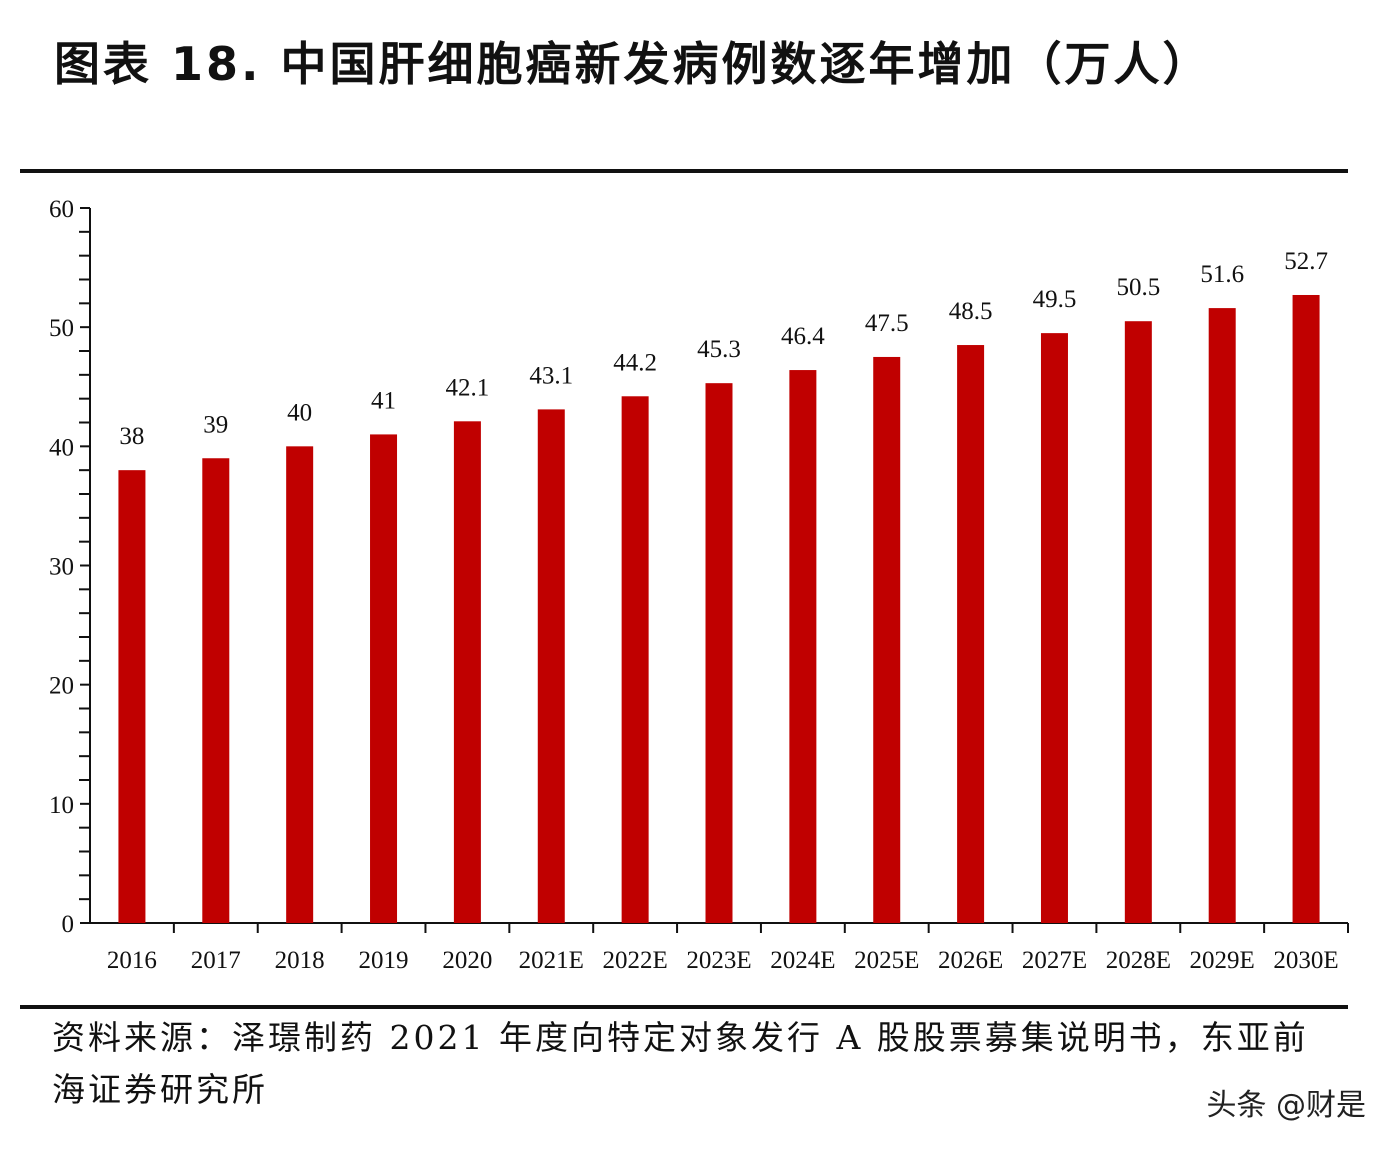  Describe the element at coordinates (468, 387) in the screenshot. I see `data-label: 42.1` at that location.